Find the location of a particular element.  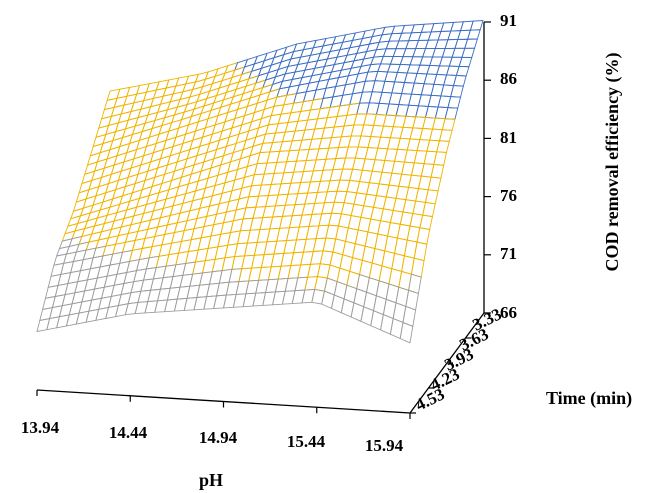

z-tick-label: 71 is located at coordinates (508, 253).